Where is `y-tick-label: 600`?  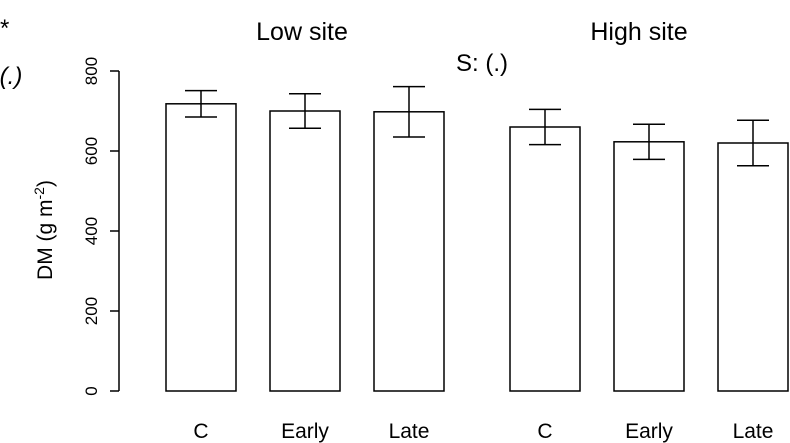 y-tick-label: 600 is located at coordinates (91, 151).